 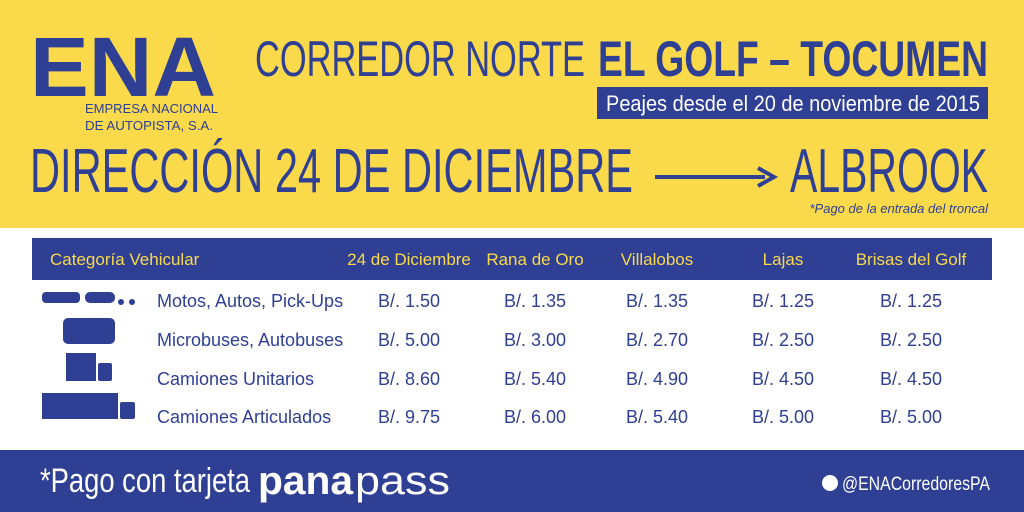 I want to click on brand-bold: pana, so click(x=306, y=481).